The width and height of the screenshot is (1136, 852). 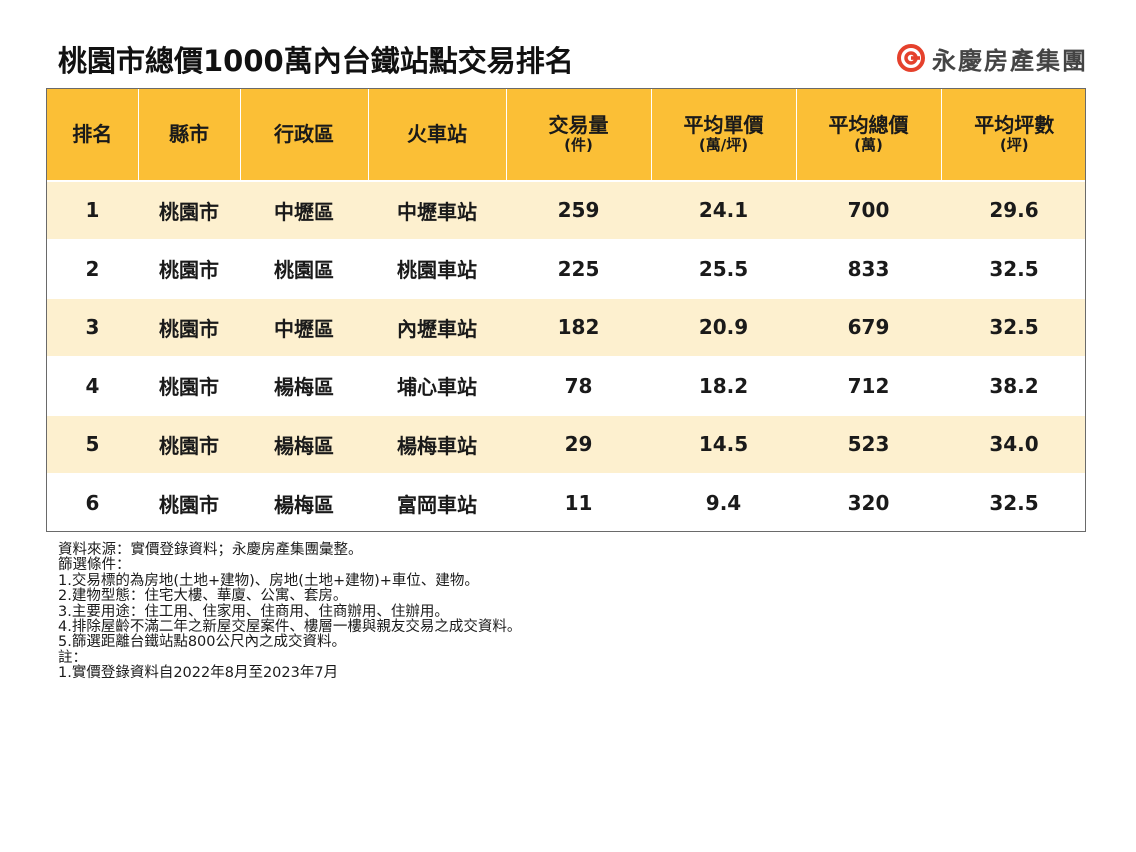 What do you see at coordinates (868, 385) in the screenshot?
I see `table-cell: 712` at bounding box center [868, 385].